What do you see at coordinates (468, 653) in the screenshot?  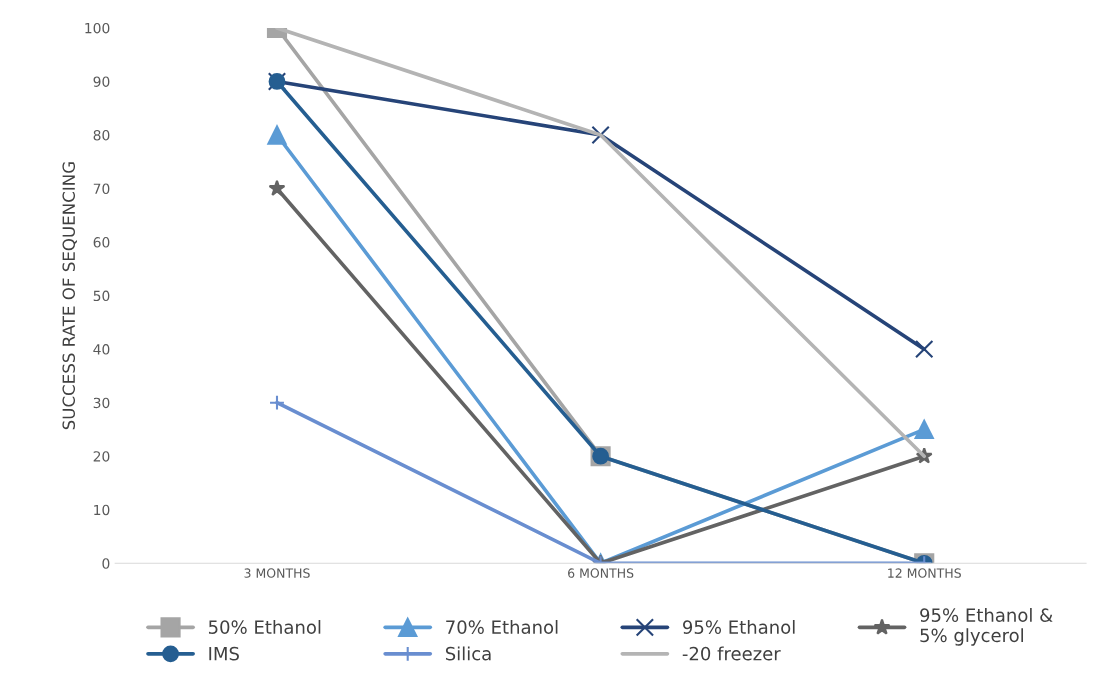 I see `legend-label: Silica` at bounding box center [468, 653].